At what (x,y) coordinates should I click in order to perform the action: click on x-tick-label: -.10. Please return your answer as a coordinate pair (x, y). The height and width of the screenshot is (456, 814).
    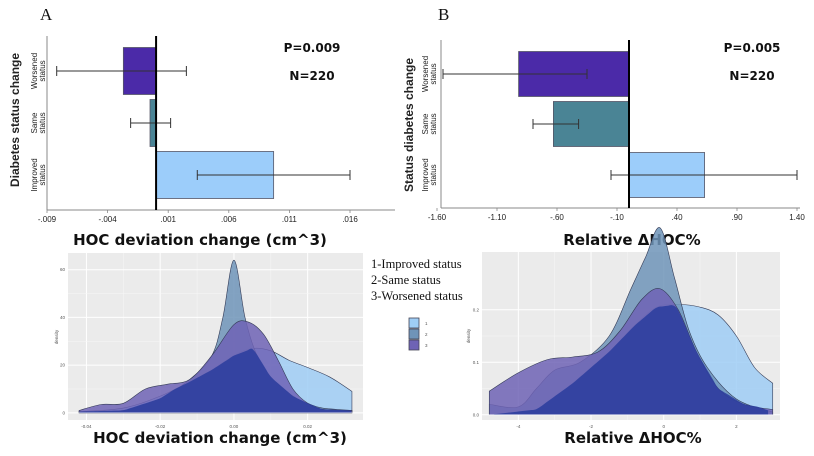
    Looking at the image, I should click on (617, 217).